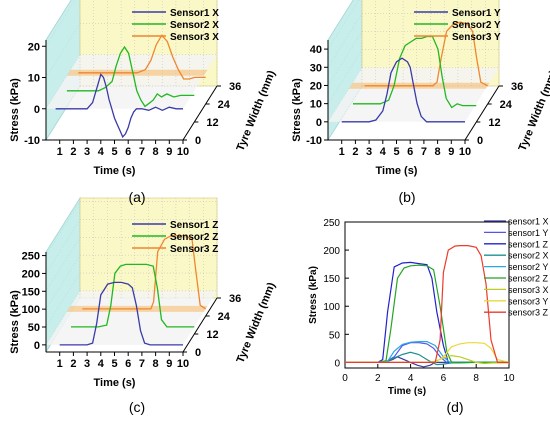 This screenshot has height=426, width=550. What do you see at coordinates (345, 378) in the screenshot?
I see `x-tick-label: 0` at bounding box center [345, 378].